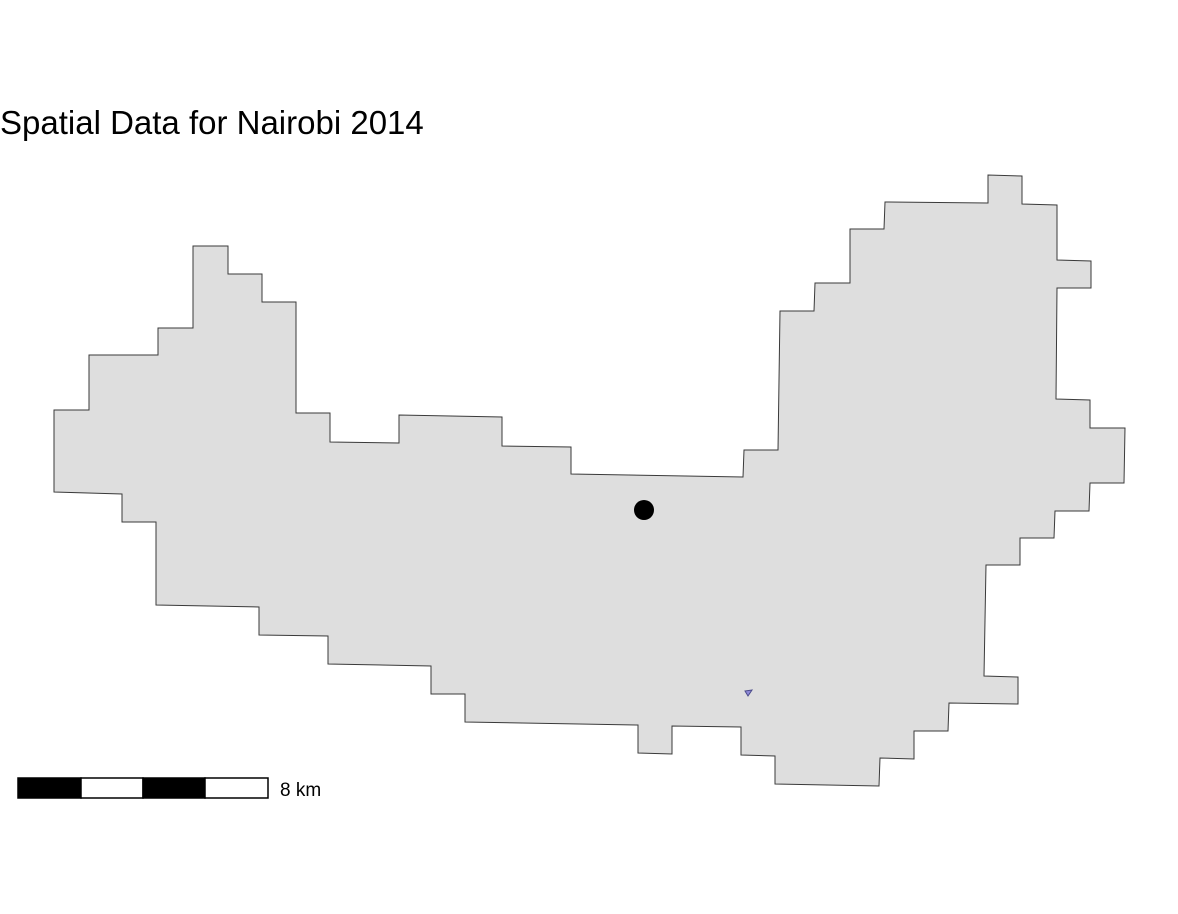 The width and height of the screenshot is (1178, 914). I want to click on small-feature-layer, so click(749, 693).